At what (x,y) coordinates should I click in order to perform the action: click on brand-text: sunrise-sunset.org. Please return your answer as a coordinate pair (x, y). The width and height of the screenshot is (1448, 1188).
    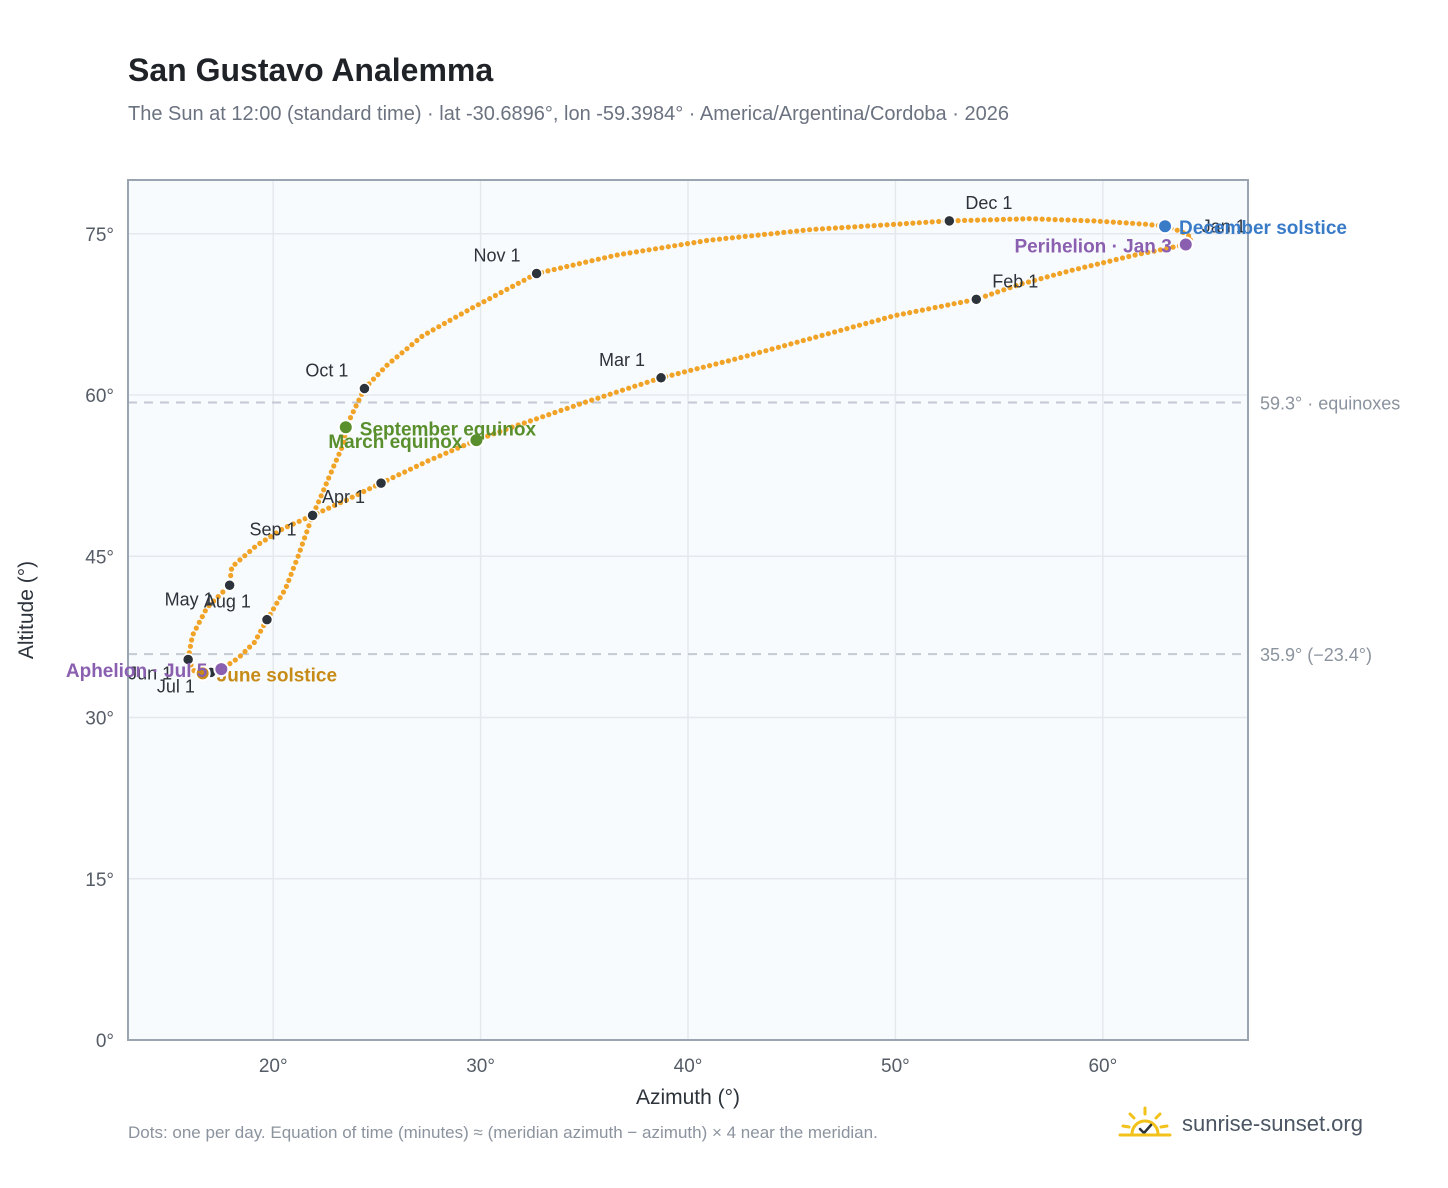
    Looking at the image, I should click on (1272, 1123).